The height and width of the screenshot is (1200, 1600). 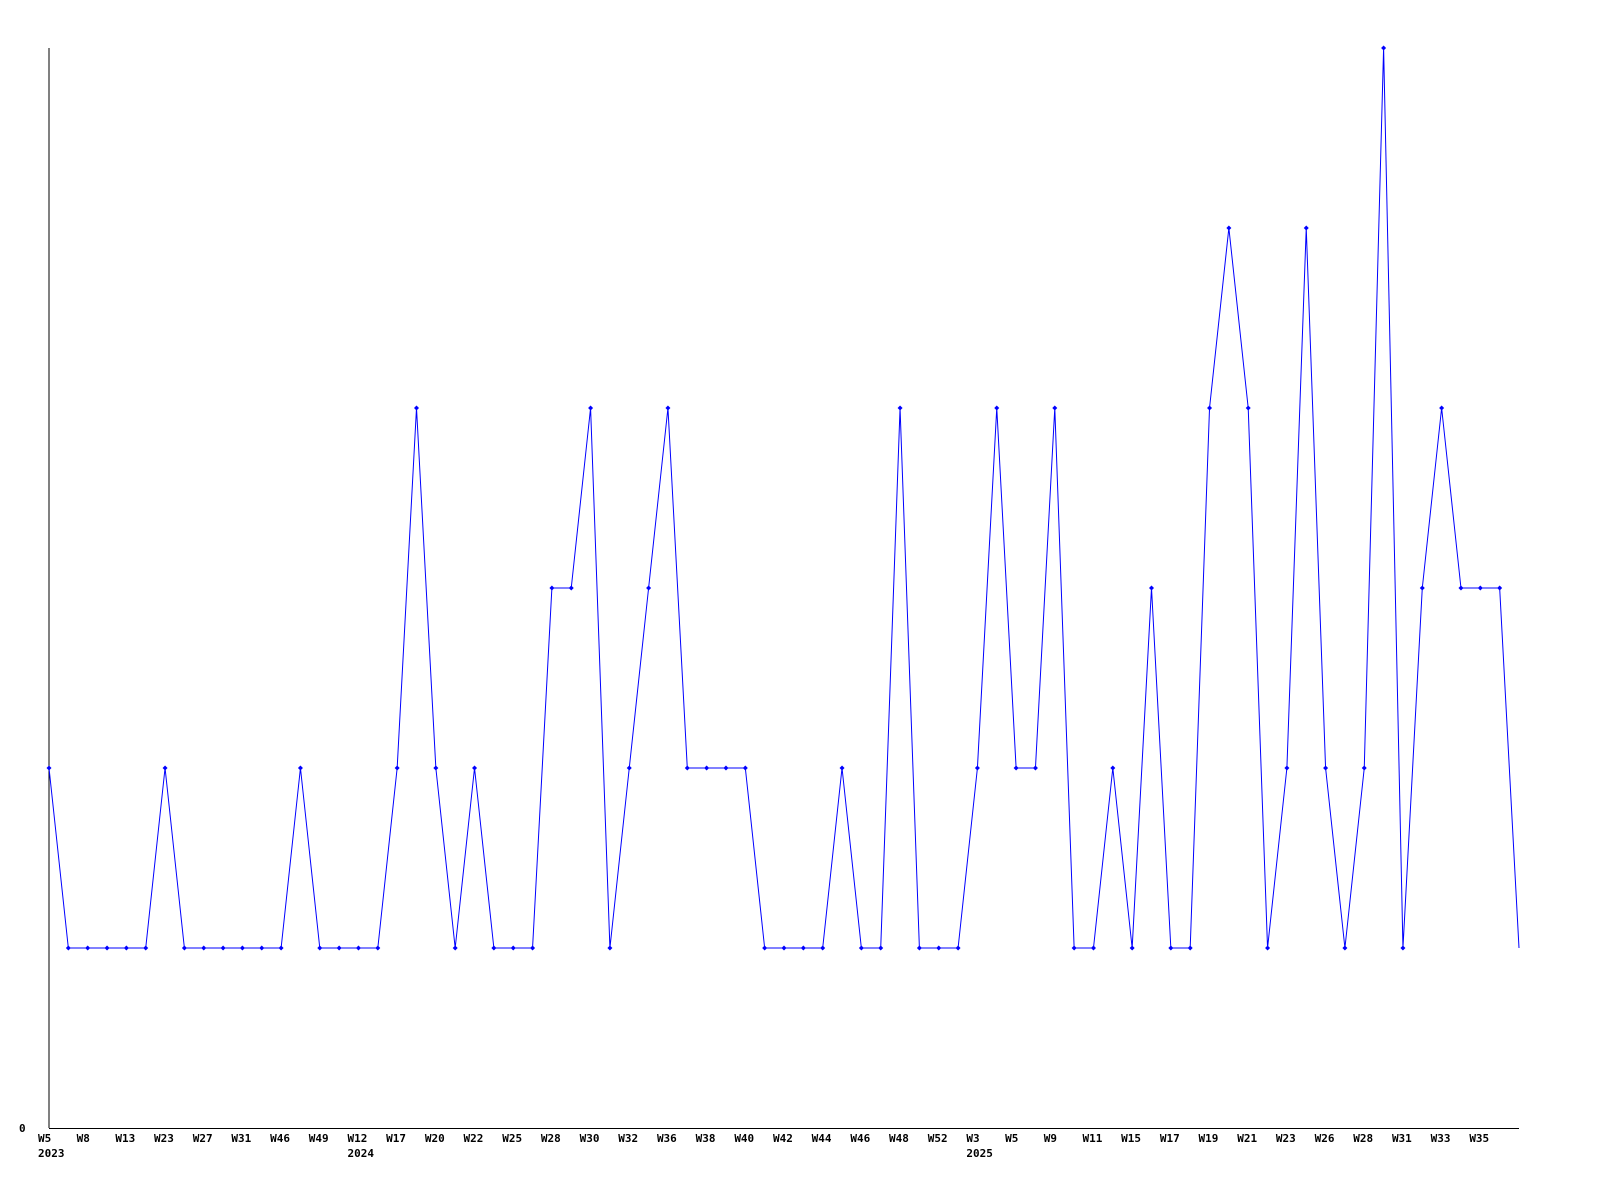 I want to click on year-label: 2023, so click(x=51, y=1153).